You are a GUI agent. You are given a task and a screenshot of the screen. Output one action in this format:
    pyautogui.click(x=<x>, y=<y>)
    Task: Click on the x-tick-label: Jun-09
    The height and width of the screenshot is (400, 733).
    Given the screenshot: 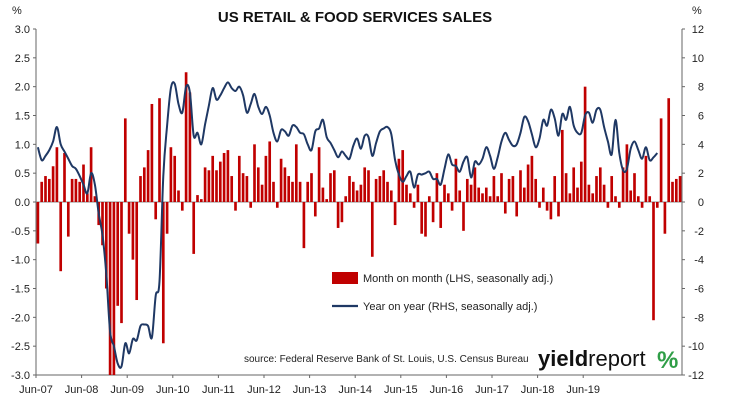 What is the action you would take?
    pyautogui.click(x=127, y=390)
    